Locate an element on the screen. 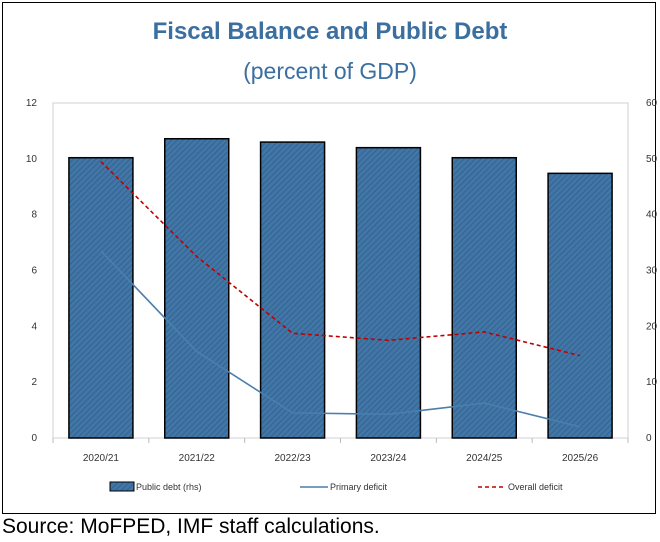 The image size is (660, 542). y-right-tick-label: 20 is located at coordinates (652, 326).